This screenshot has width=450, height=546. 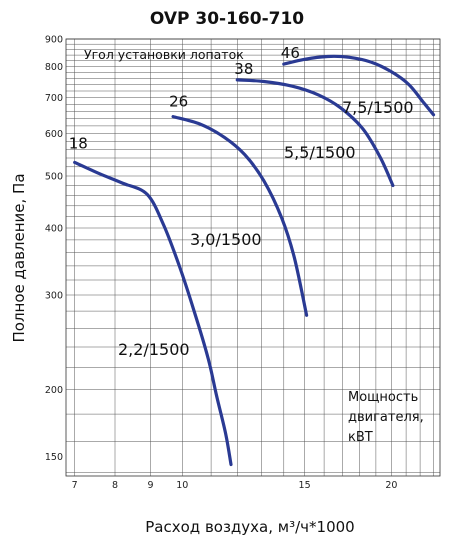 What do you see at coordinates (54, 98) in the screenshot?
I see `y-tick-label: 700` at bounding box center [54, 98].